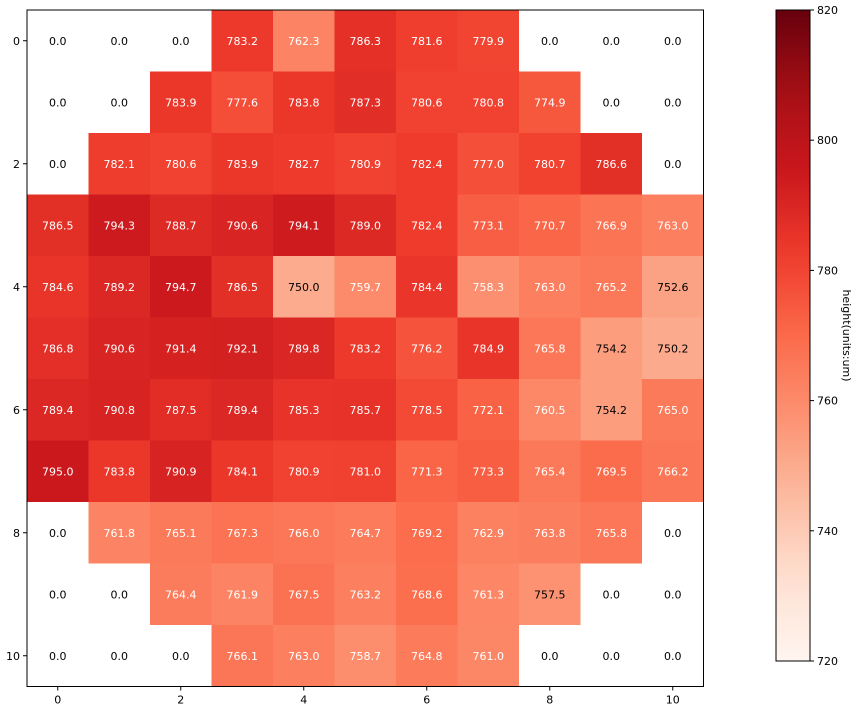  Describe the element at coordinates (16, 533) in the screenshot. I see `y-tick-label: 8` at that location.